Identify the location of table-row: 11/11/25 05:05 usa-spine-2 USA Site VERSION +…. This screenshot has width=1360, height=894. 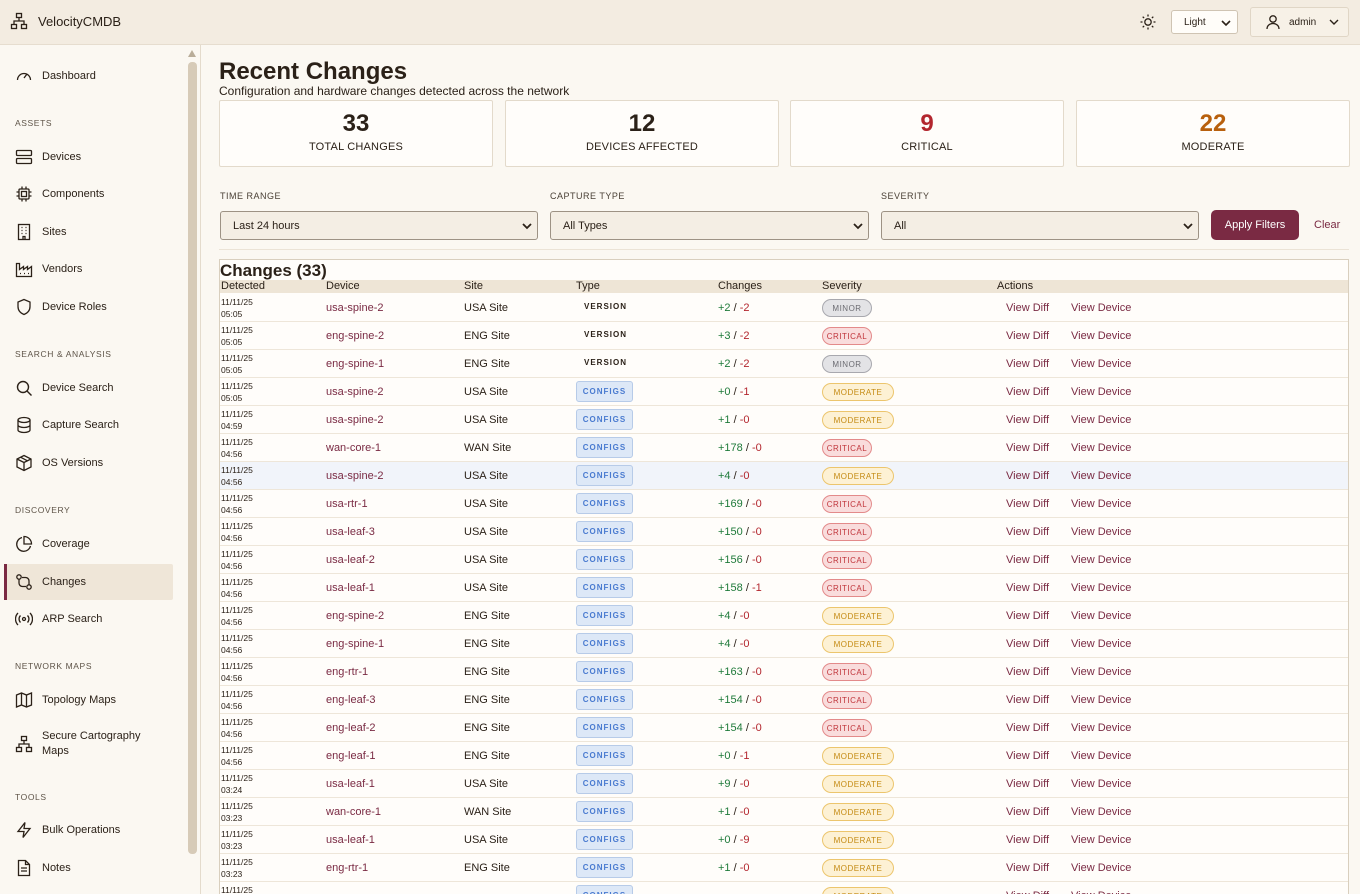
(784, 308).